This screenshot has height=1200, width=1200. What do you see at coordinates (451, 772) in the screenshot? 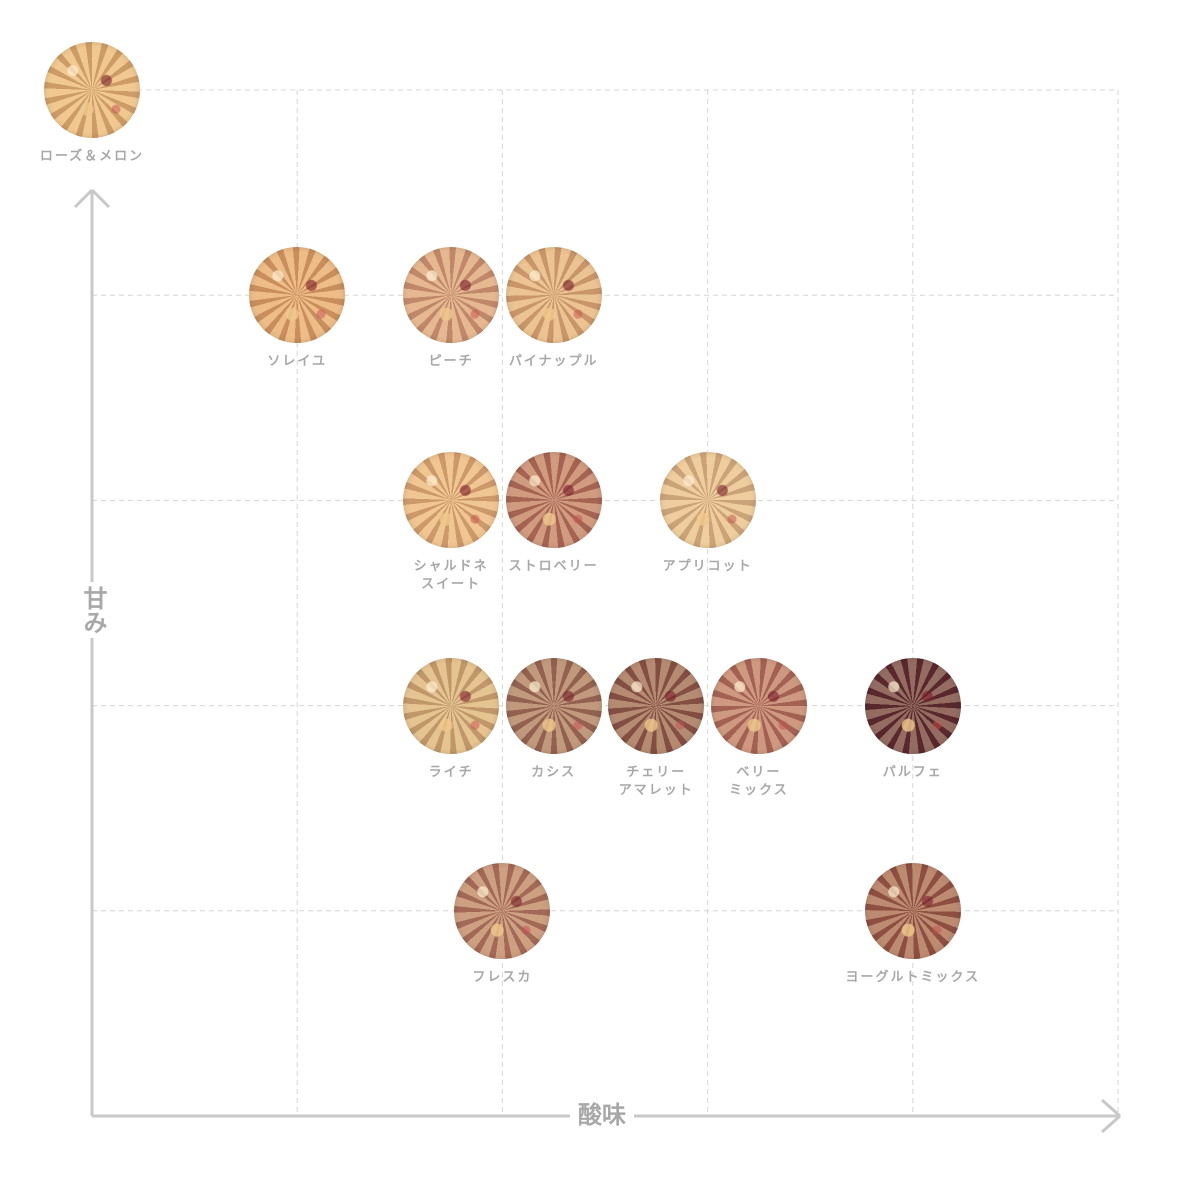
I see `tea-label: ライチ` at bounding box center [451, 772].